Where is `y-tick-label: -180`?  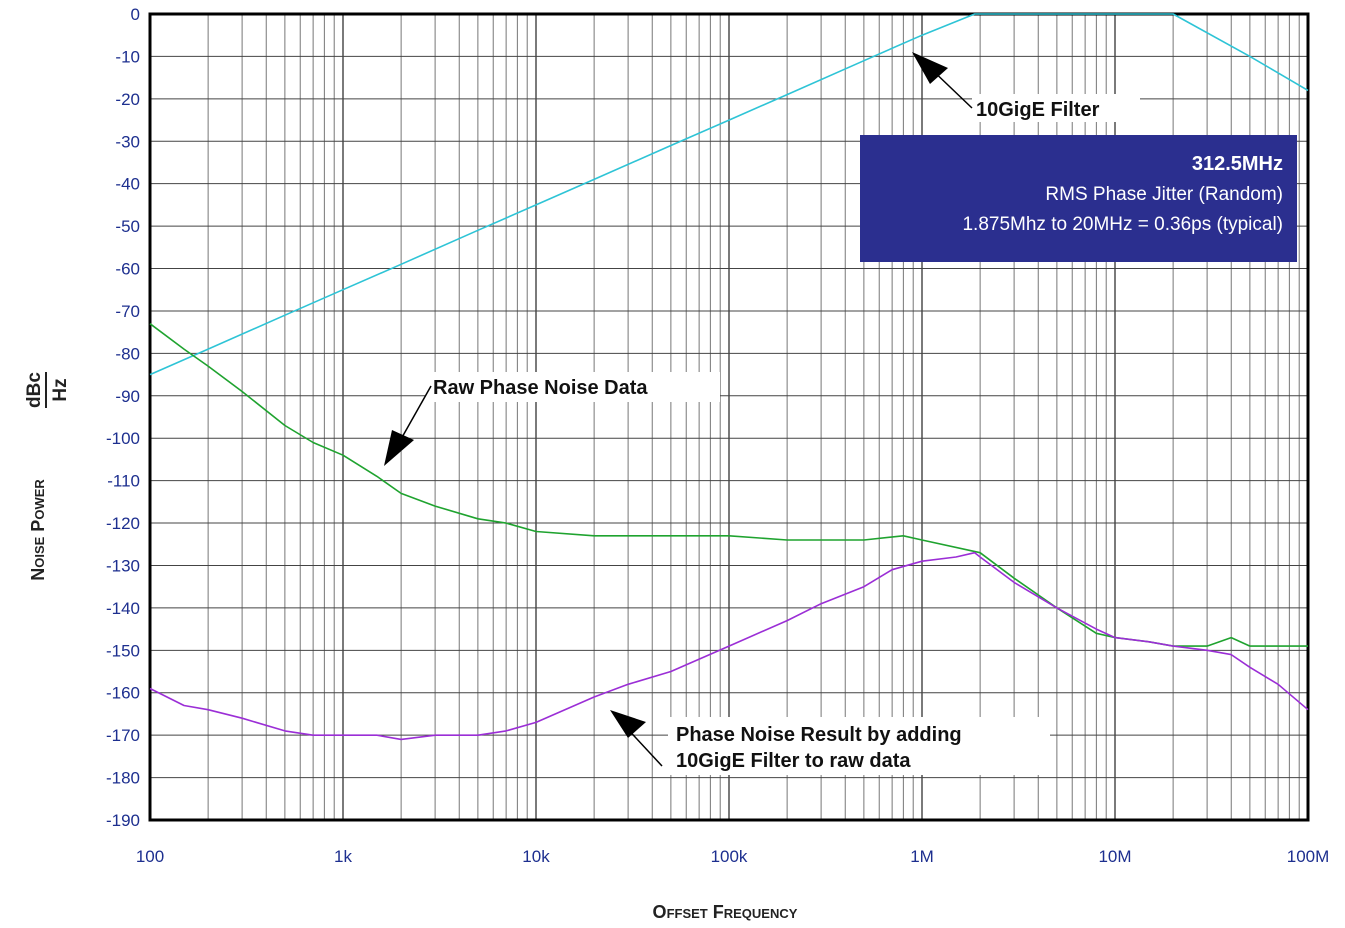
y-tick-label: -180 is located at coordinates (123, 778).